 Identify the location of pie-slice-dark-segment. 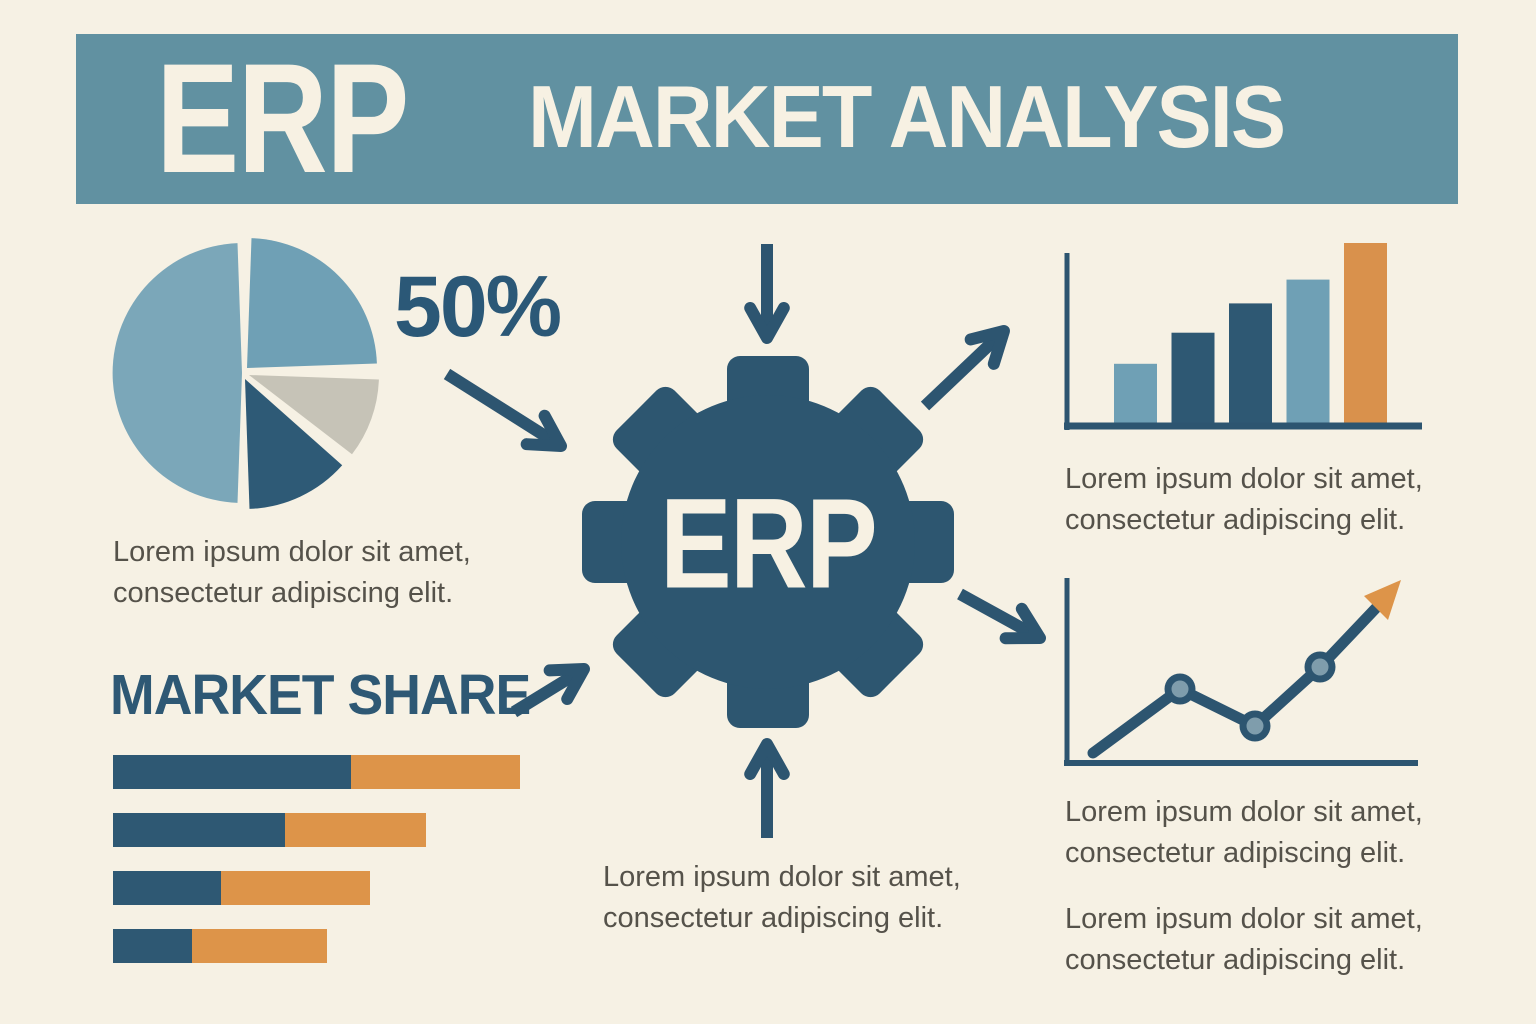
(294, 444).